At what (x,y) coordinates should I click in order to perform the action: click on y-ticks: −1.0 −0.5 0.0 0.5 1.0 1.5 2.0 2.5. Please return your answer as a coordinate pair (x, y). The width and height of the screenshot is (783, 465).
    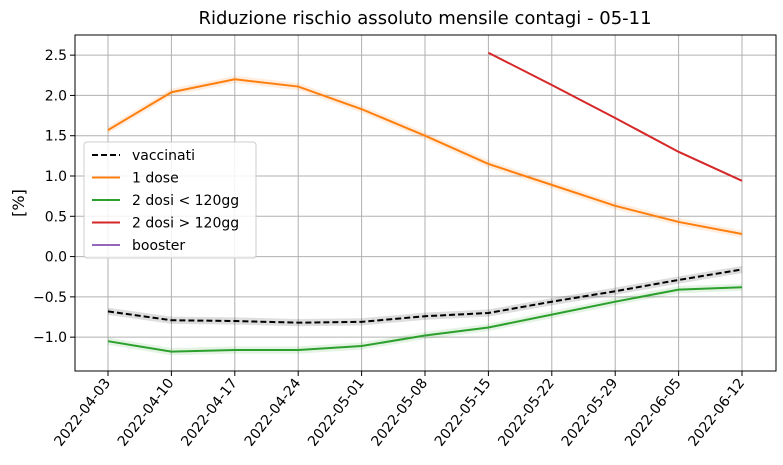
    Looking at the image, I should click on (54, 197).